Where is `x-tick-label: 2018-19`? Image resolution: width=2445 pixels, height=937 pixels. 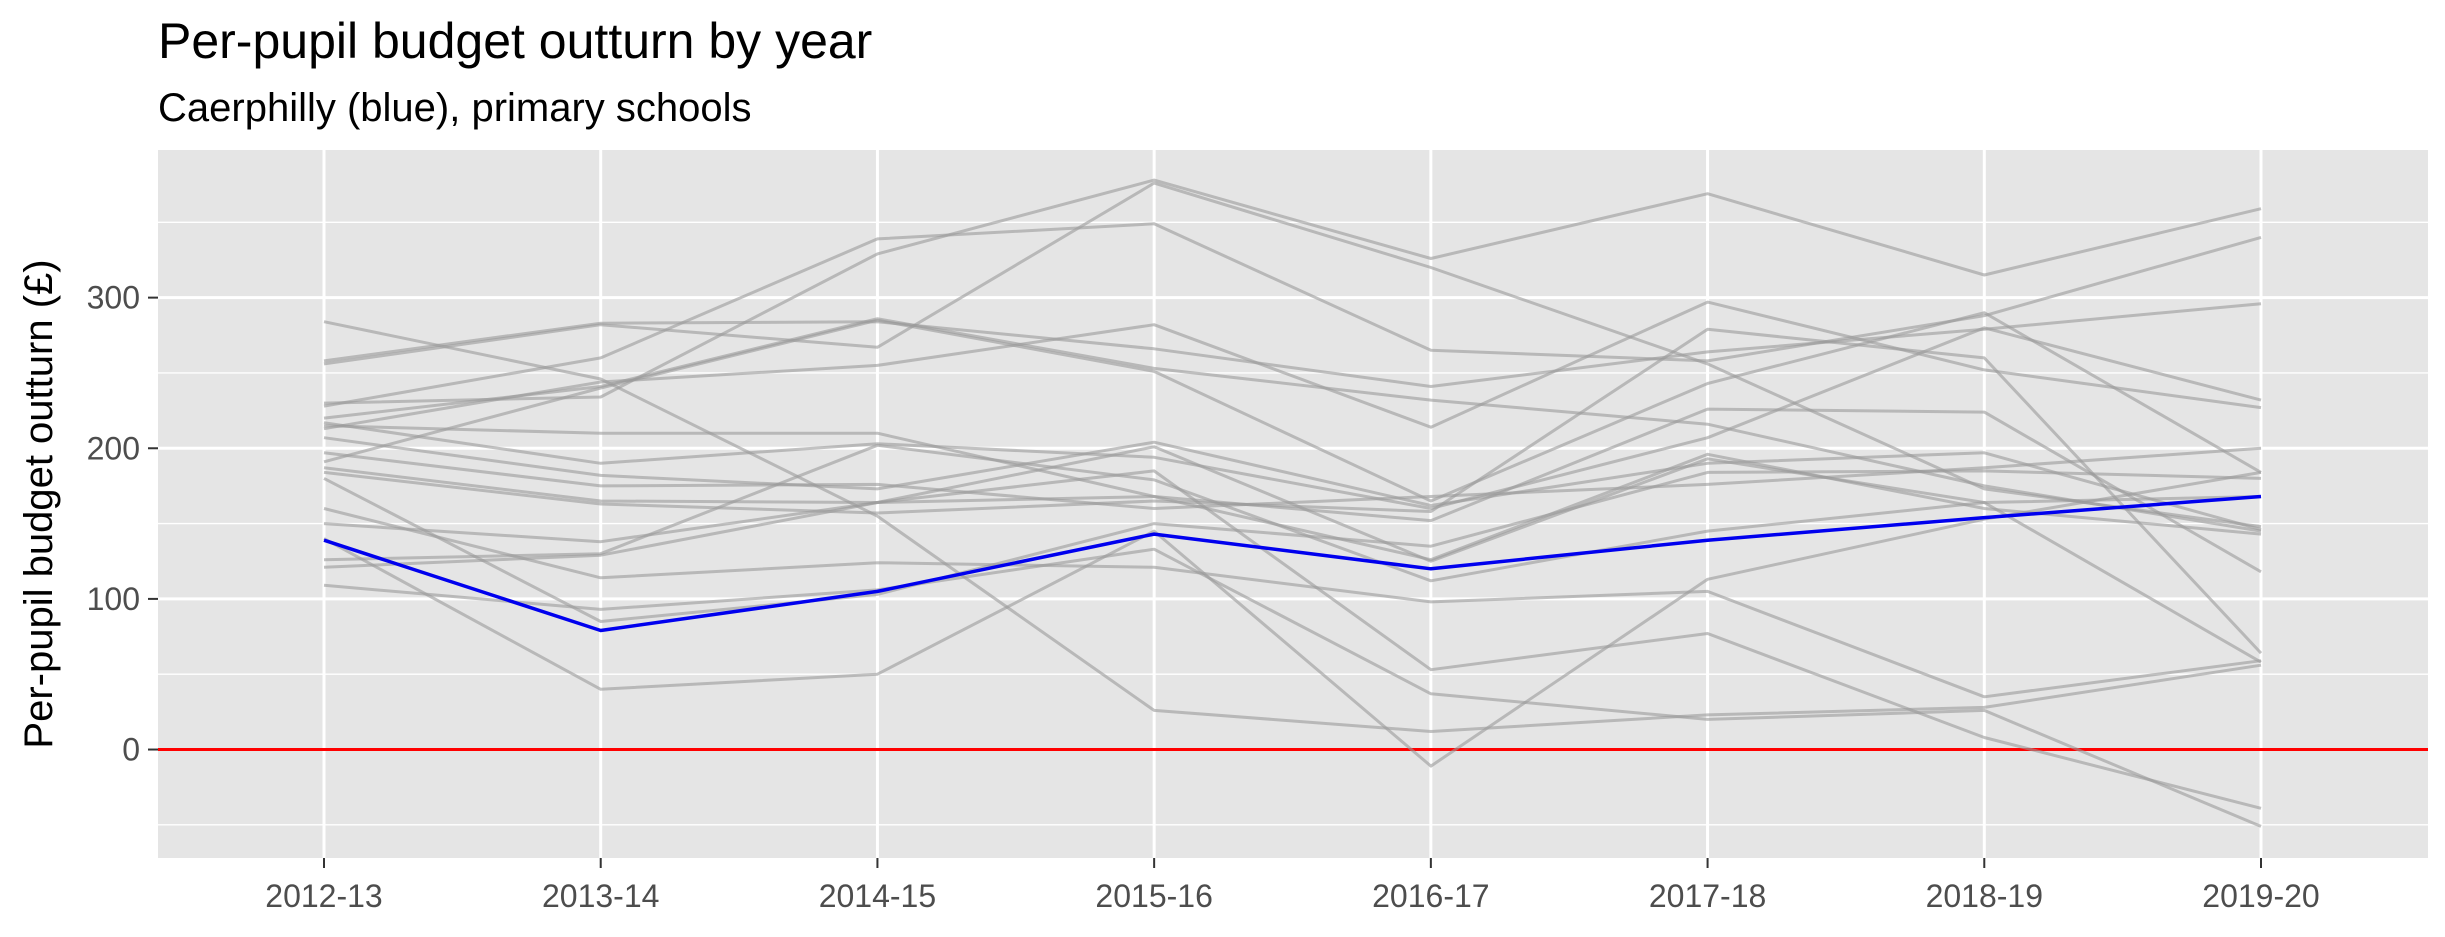 x-tick-label: 2018-19 is located at coordinates (1984, 896).